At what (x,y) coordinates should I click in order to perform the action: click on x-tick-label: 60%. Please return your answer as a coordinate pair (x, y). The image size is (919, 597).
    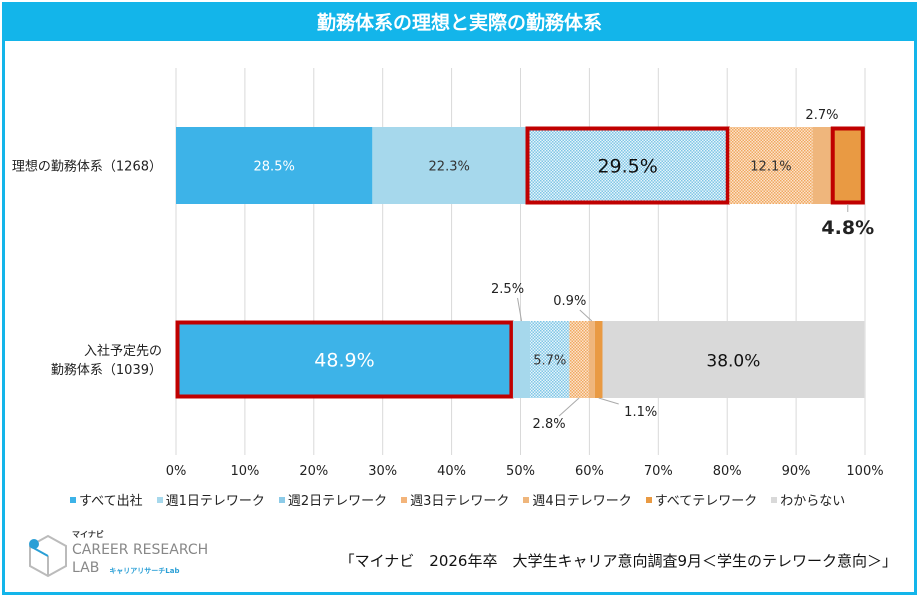
    Looking at the image, I should click on (589, 471).